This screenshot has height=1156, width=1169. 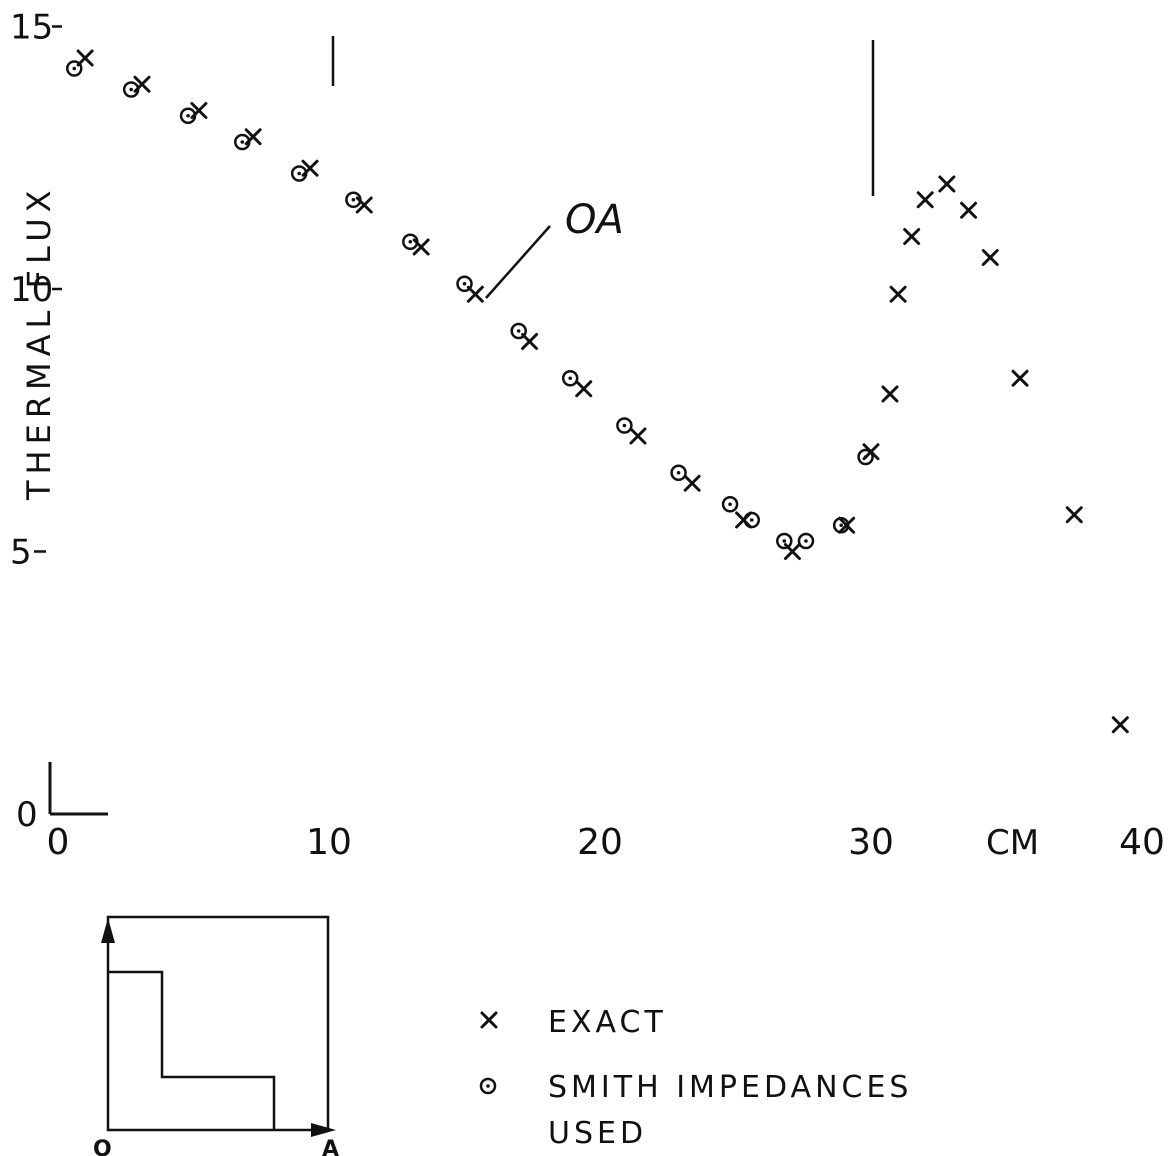 I want to click on x-tick-label: 30, so click(x=871, y=842).